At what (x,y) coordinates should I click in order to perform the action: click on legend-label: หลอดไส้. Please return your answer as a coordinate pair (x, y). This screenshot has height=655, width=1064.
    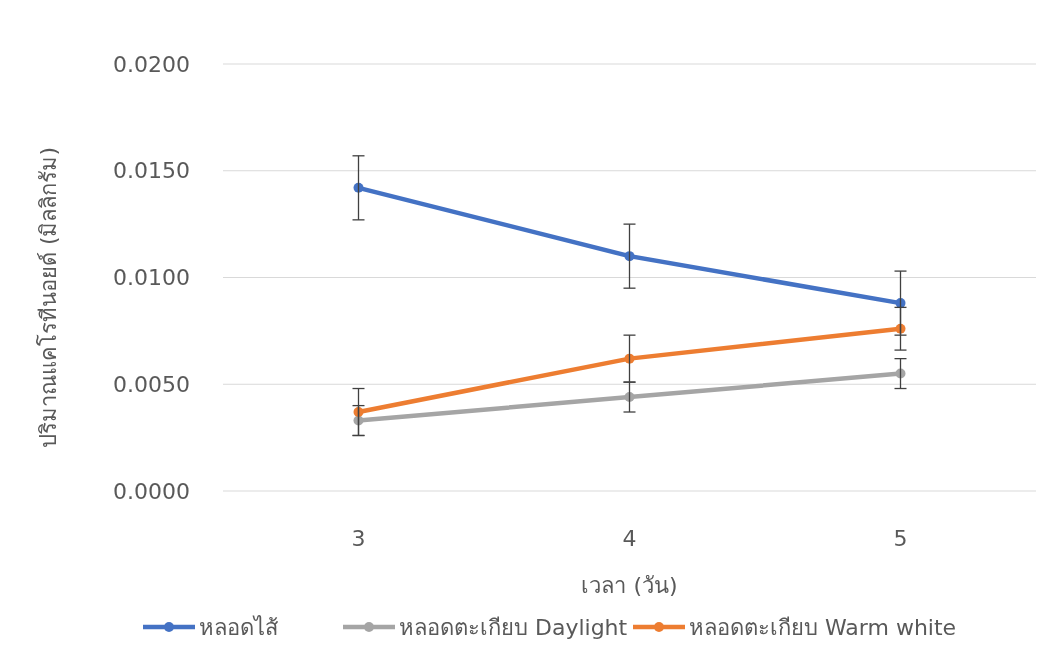
    Looking at the image, I should click on (239, 627).